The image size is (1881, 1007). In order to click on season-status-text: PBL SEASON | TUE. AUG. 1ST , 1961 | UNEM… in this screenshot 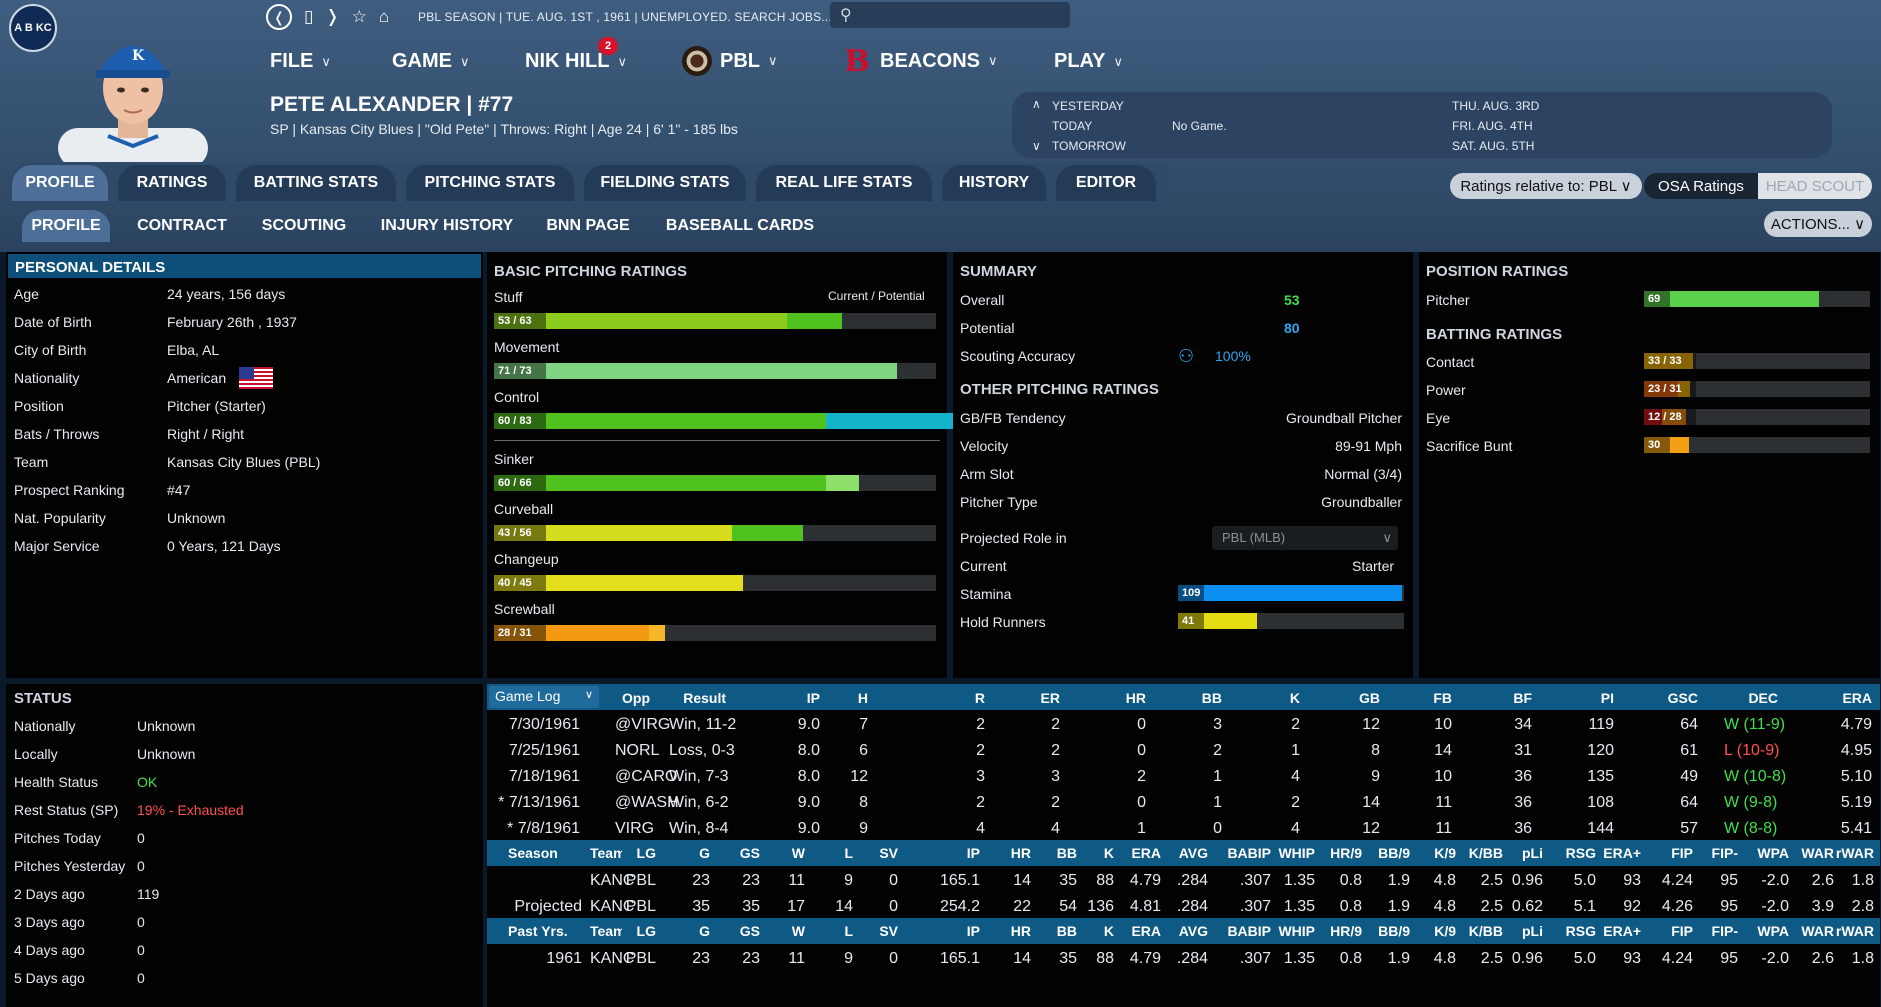, I will do `click(625, 17)`.